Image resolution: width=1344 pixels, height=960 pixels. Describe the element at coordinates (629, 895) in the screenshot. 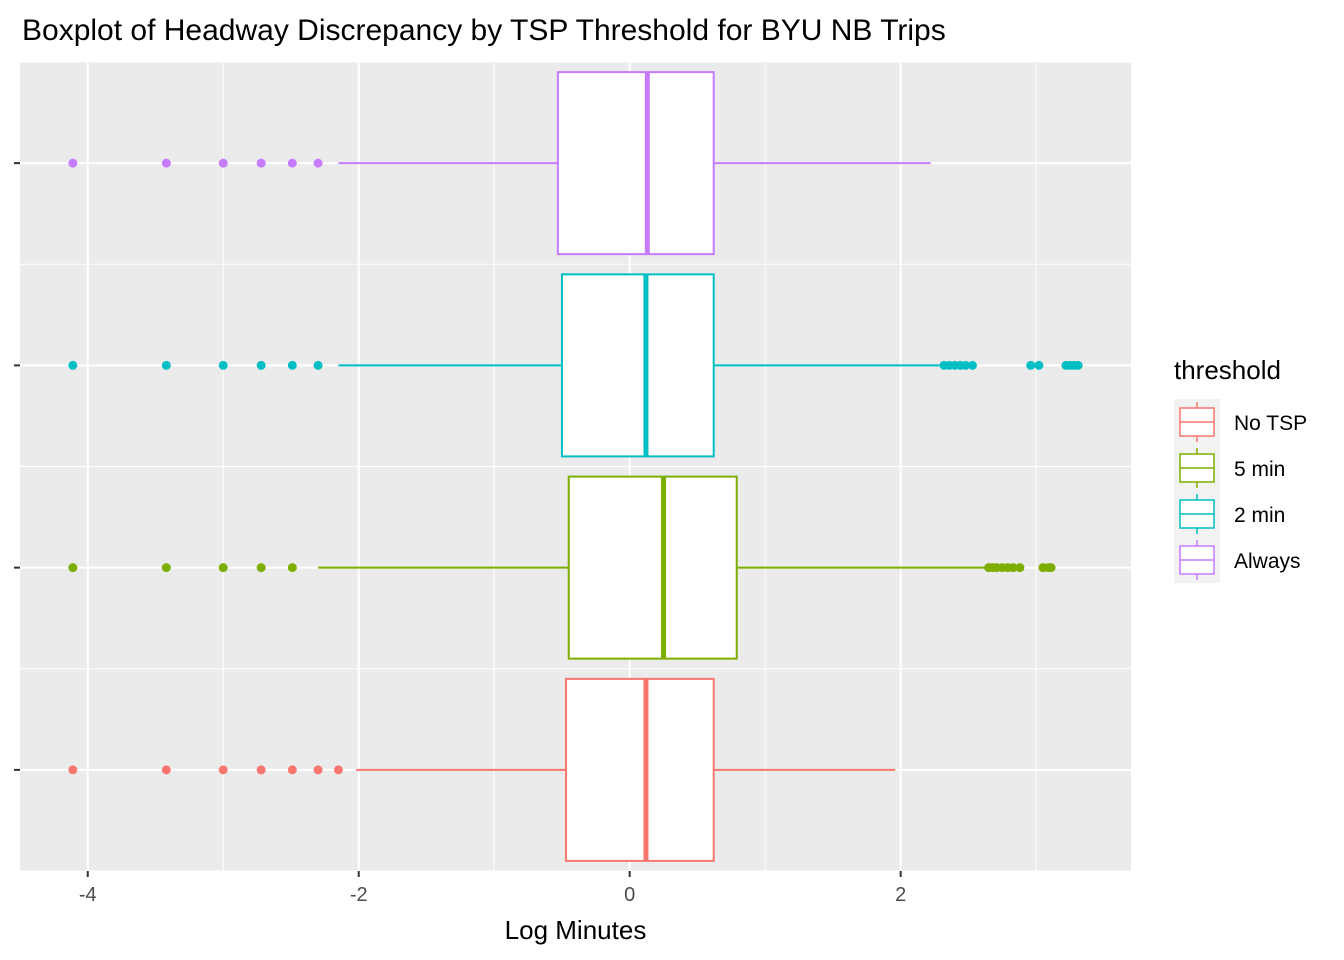

I see `x-tick-label: 0` at that location.